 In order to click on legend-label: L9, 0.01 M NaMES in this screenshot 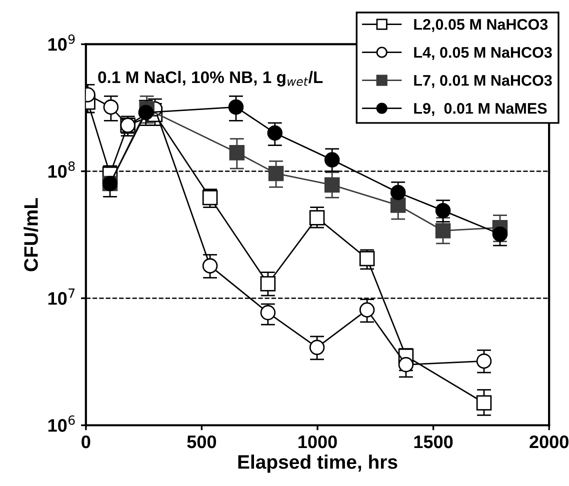, I will do `click(480, 109)`.